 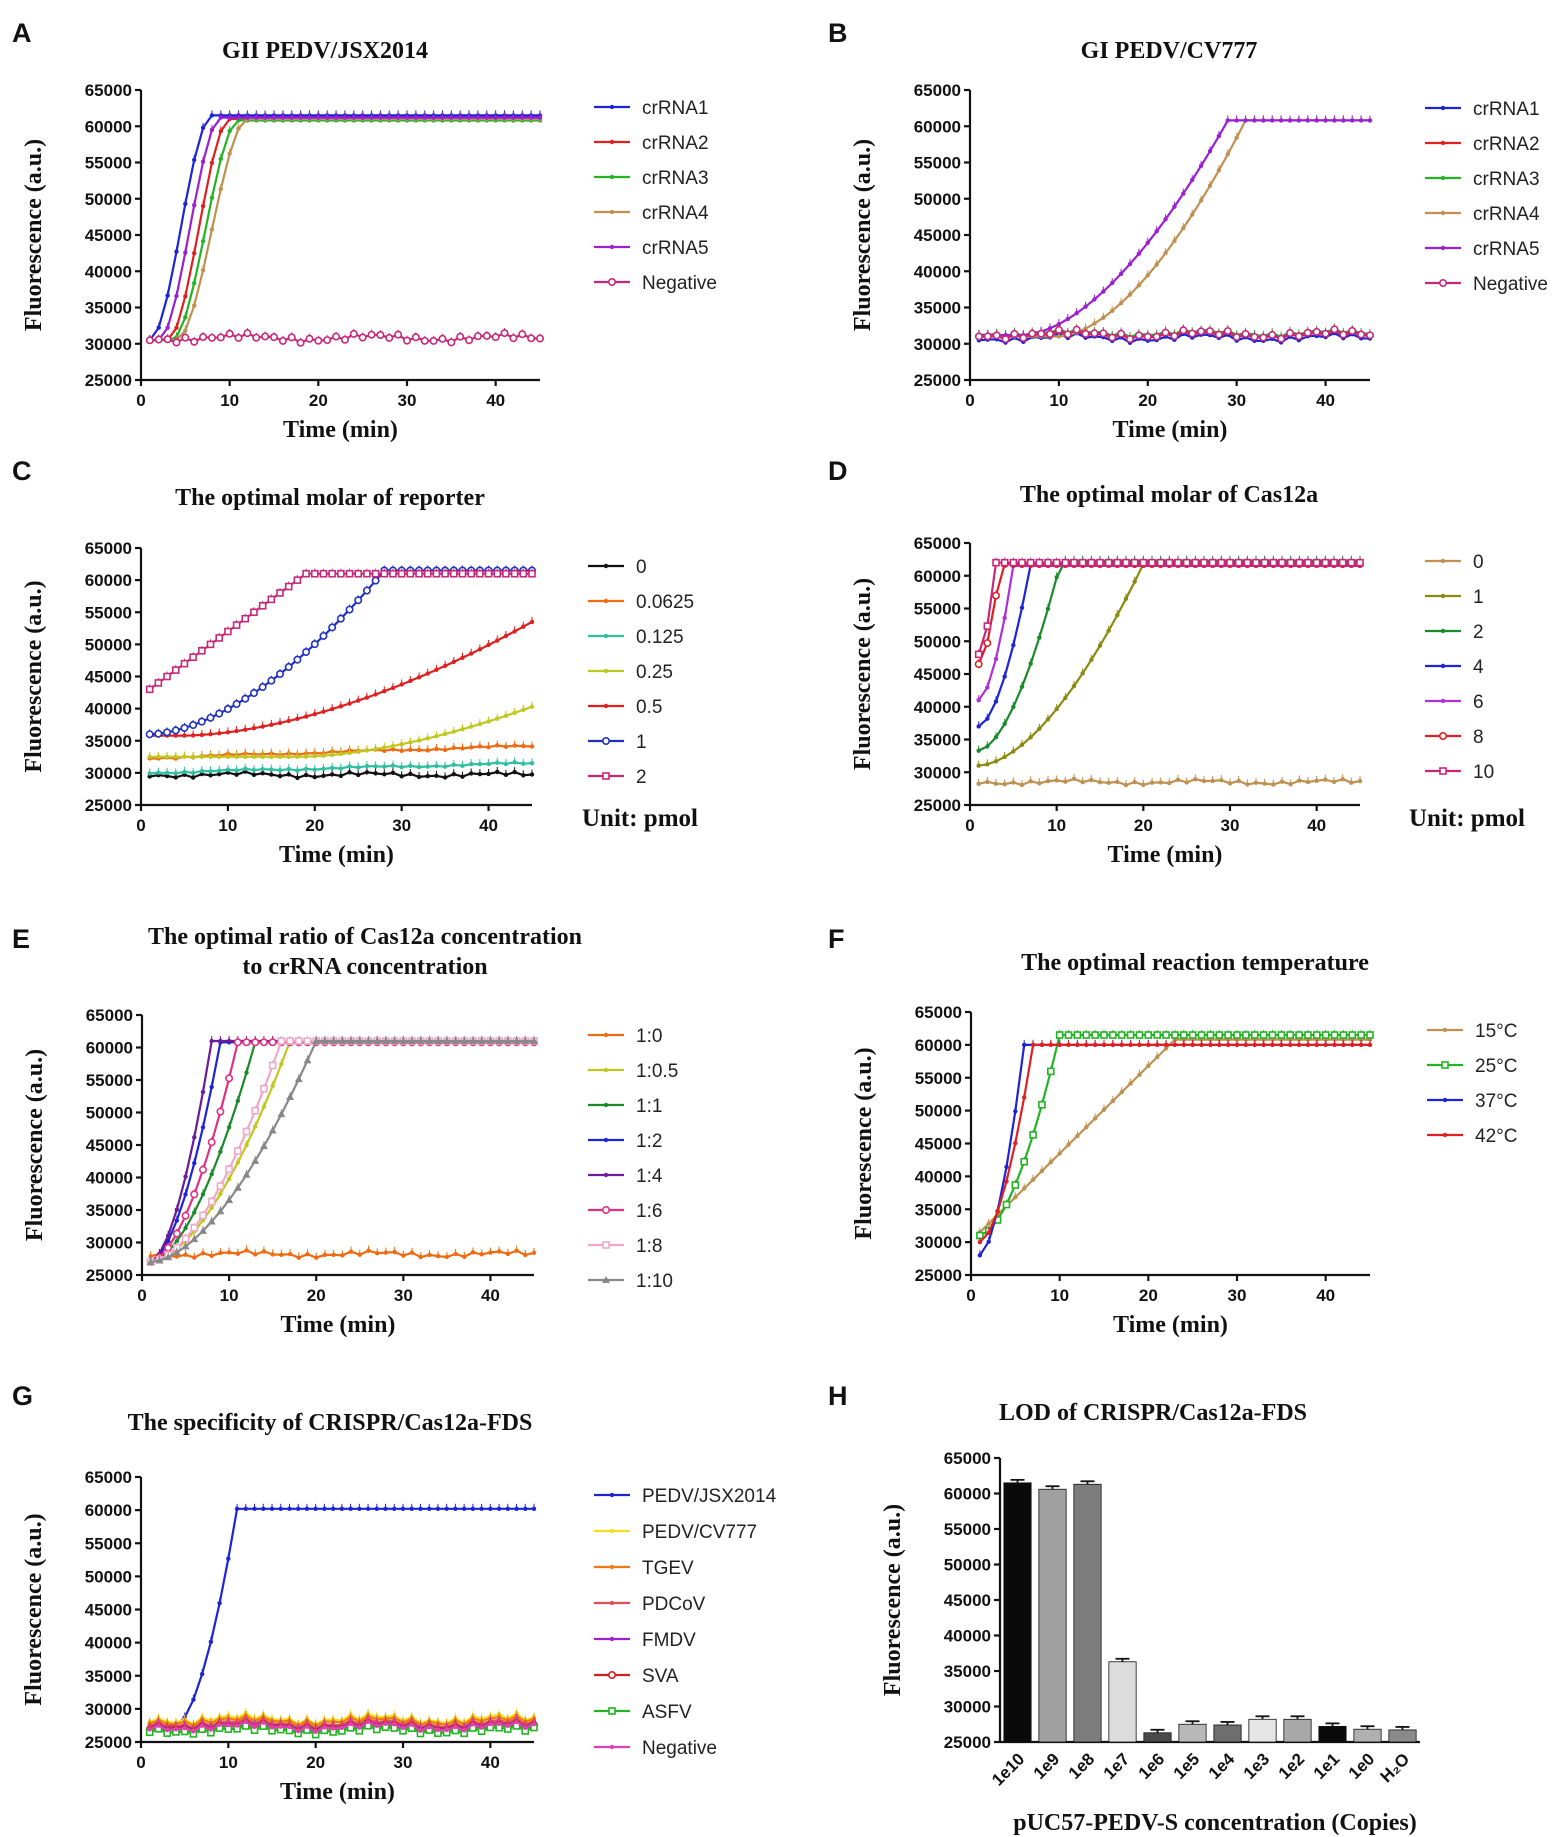 What do you see at coordinates (649, 1176) in the screenshot?
I see `legend-label: 1:4` at bounding box center [649, 1176].